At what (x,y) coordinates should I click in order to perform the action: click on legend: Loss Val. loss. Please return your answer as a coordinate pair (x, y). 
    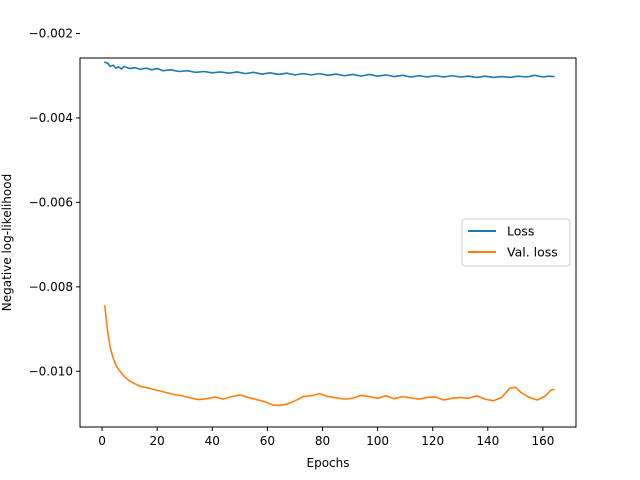
    Looking at the image, I should click on (516, 242).